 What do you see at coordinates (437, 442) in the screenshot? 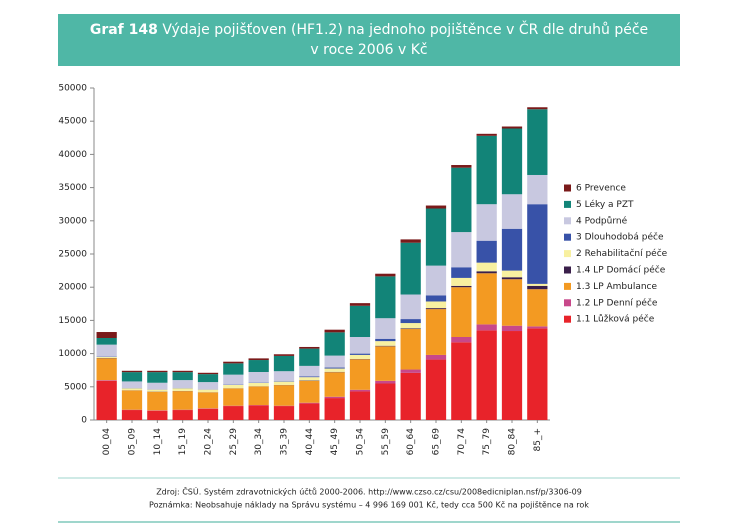
I see `x-tick-label: 65_69` at bounding box center [437, 442].